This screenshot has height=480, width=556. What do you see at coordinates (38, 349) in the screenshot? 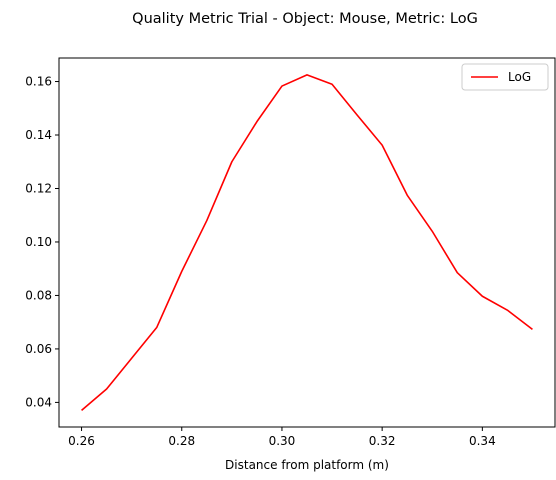
I see `y-tick-label: 0.06` at bounding box center [38, 349].